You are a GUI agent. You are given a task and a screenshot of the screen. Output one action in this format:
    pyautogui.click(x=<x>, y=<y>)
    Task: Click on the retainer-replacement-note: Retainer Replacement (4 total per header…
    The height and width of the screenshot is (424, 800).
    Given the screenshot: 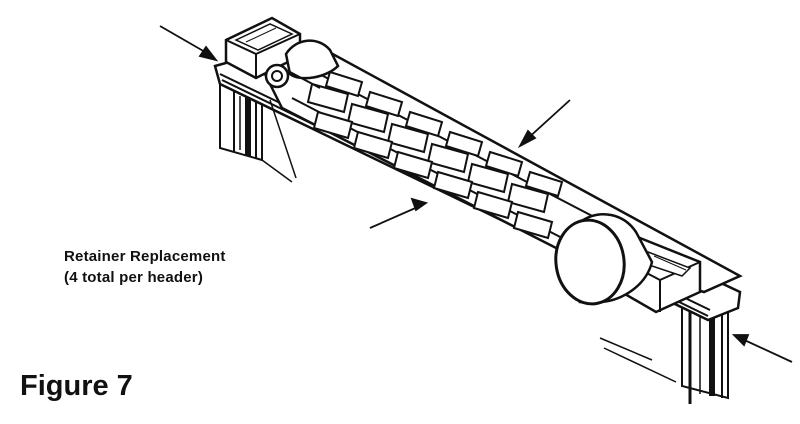 What is the action you would take?
    pyautogui.click(x=145, y=267)
    